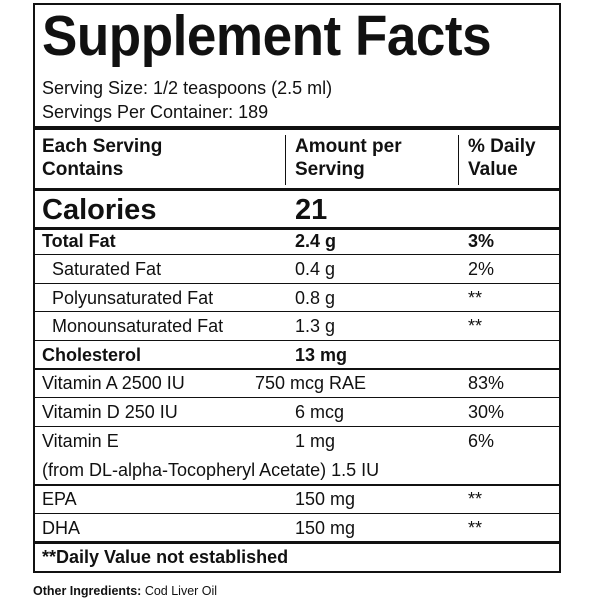 The image size is (600, 600). Describe the element at coordinates (486, 383) in the screenshot. I see `nutrient-dv: 83%` at that location.